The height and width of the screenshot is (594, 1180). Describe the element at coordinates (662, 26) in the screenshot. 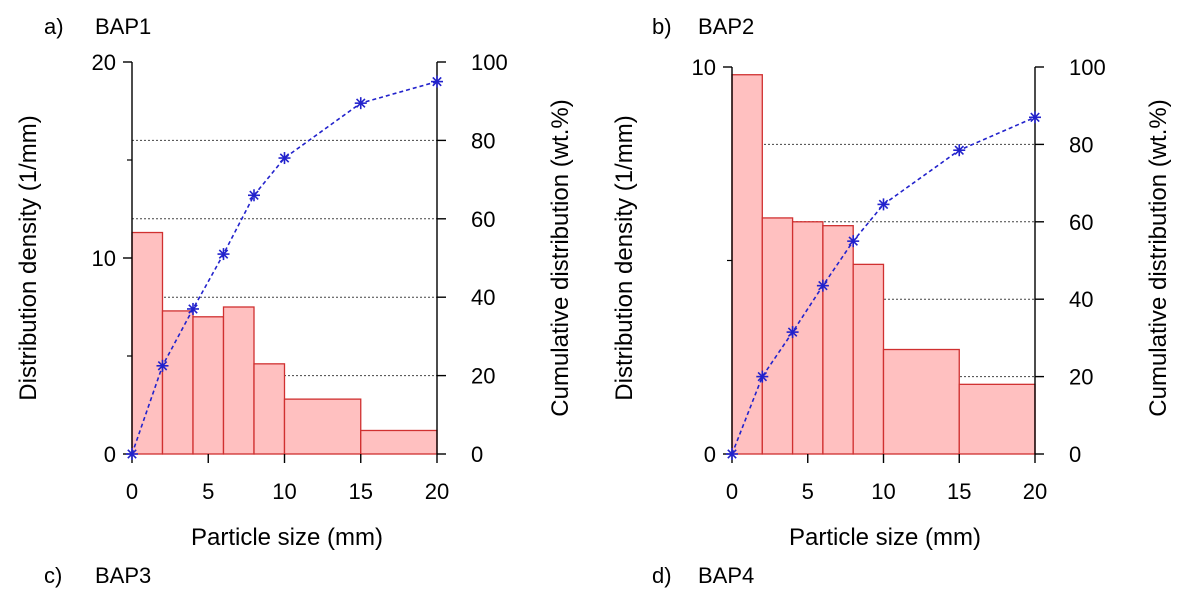

I see `panel-label-b: b)` at that location.